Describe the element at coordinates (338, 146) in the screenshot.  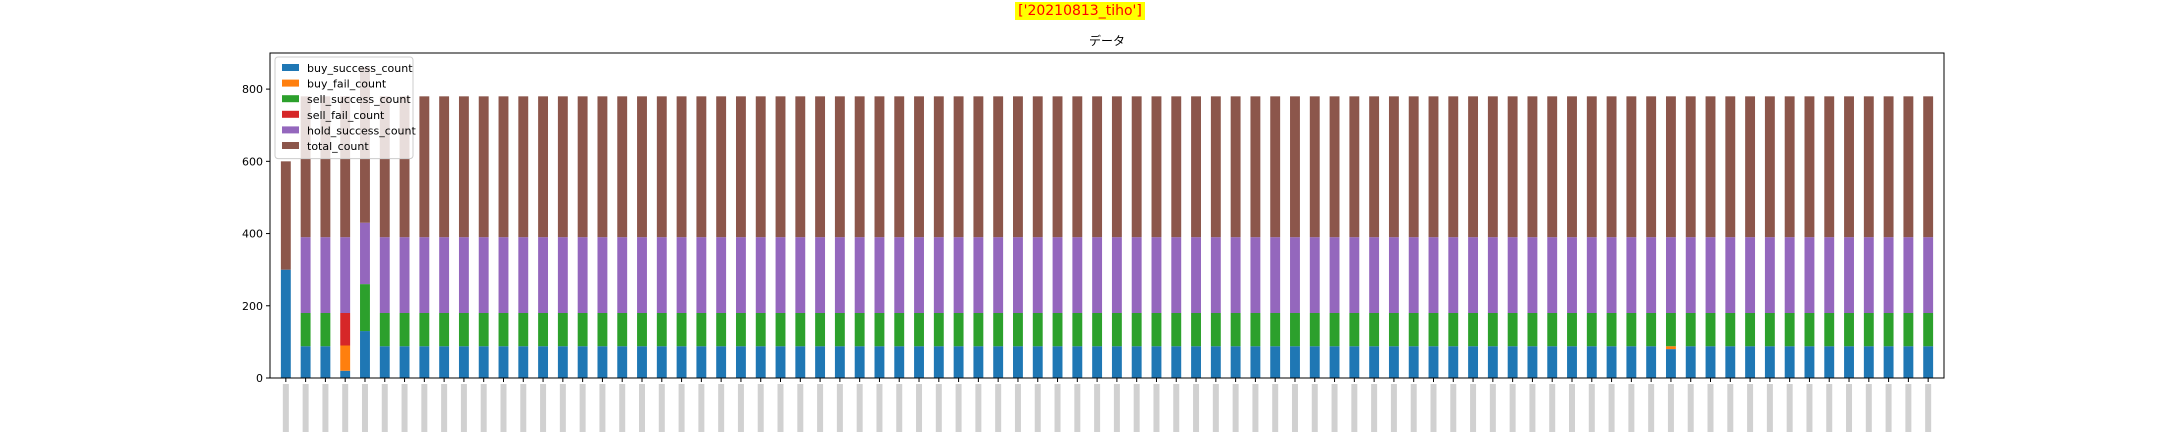
I see `legend-label-total_count: total_count` at that location.